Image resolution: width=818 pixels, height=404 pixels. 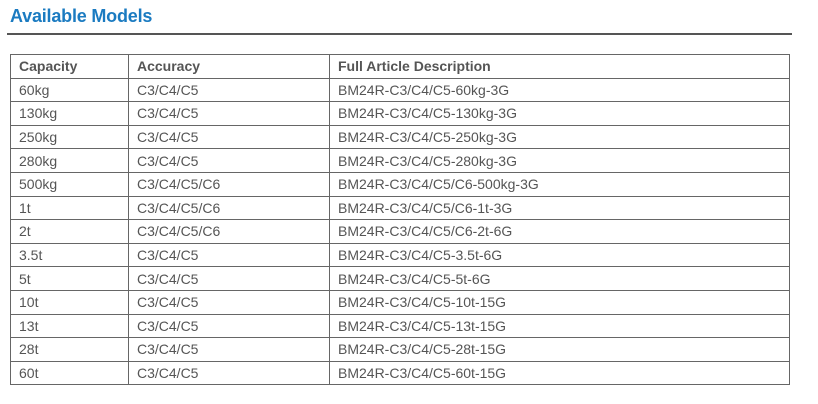 I want to click on header-capacity: Capacity, so click(x=69, y=66).